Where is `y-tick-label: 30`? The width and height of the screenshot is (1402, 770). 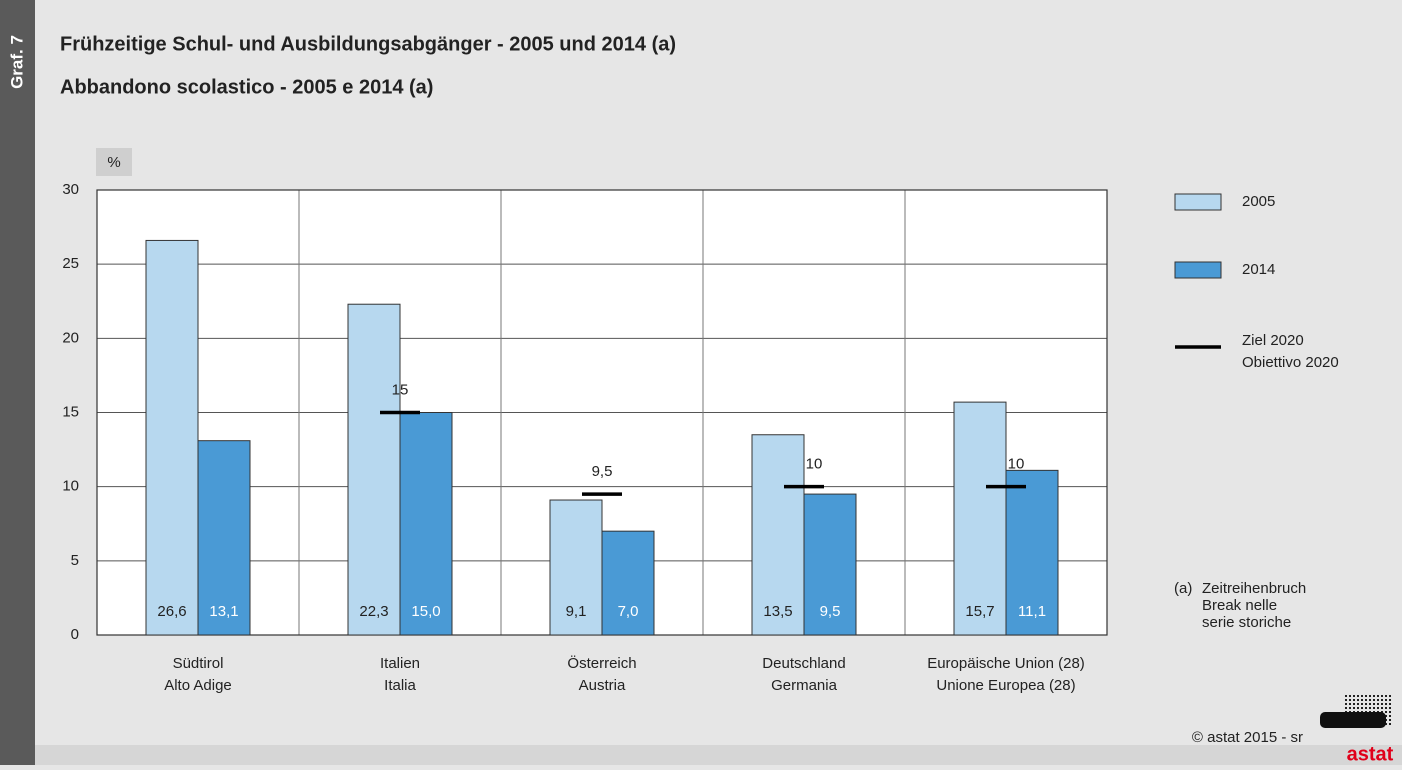 y-tick-label: 30 is located at coordinates (70, 189).